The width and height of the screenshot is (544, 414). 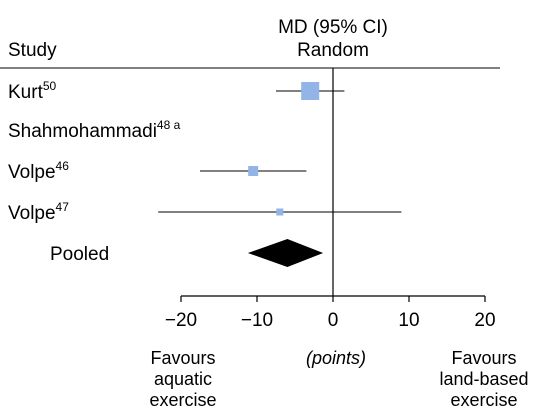 What do you see at coordinates (257, 320) in the screenshot?
I see `x-tick-label-1: −10` at bounding box center [257, 320].